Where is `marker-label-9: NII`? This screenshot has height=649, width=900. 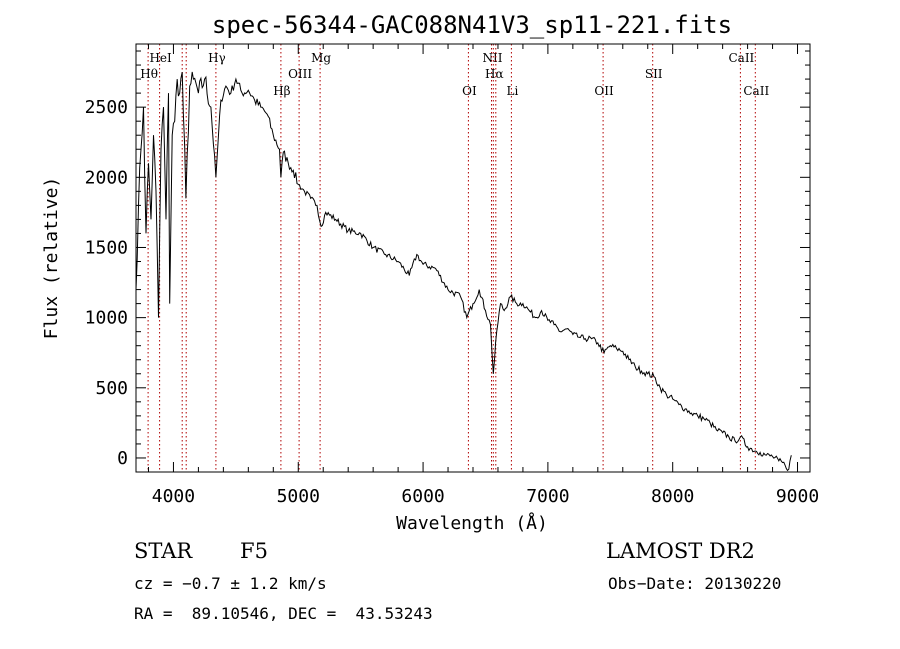 marker-label-9: NII is located at coordinates (493, 58).